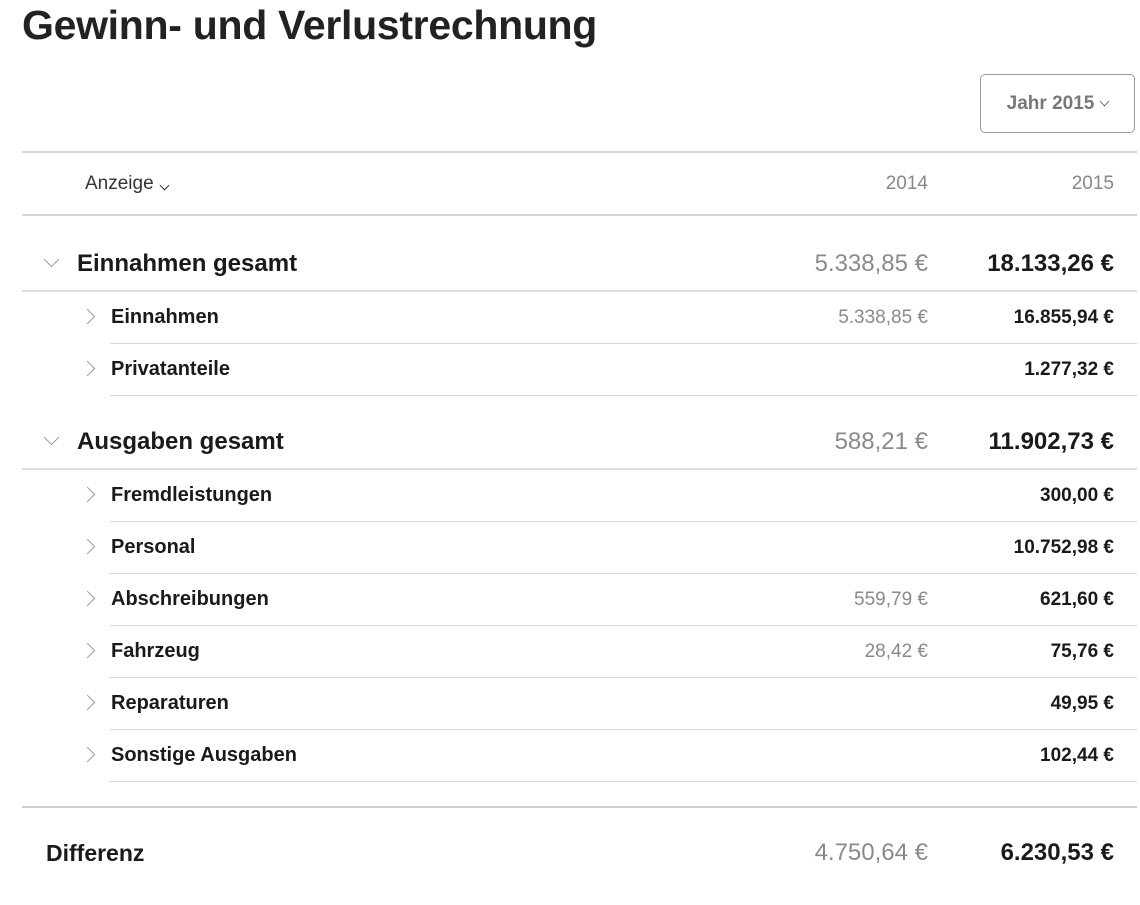 The width and height of the screenshot is (1140, 905). What do you see at coordinates (310, 25) in the screenshot?
I see `page-title: Gewinn- und Verlustrechnung` at bounding box center [310, 25].